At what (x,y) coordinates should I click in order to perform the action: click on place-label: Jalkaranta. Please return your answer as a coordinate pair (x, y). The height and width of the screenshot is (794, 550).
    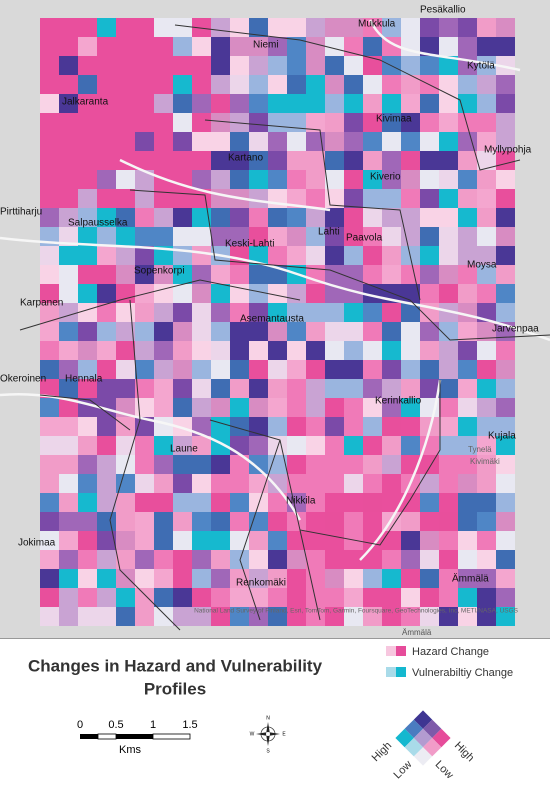
    Looking at the image, I should click on (85, 102).